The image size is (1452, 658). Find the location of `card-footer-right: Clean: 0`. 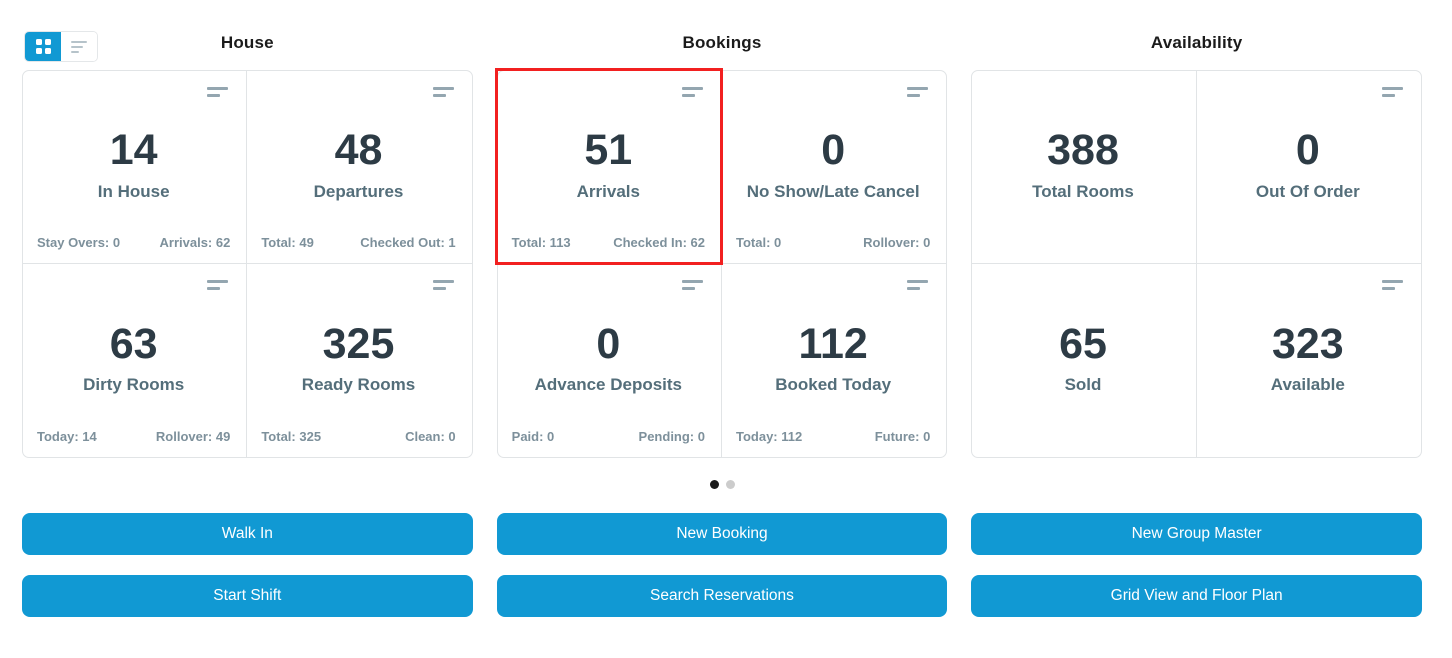

card-footer-right: Clean: 0 is located at coordinates (430, 436).